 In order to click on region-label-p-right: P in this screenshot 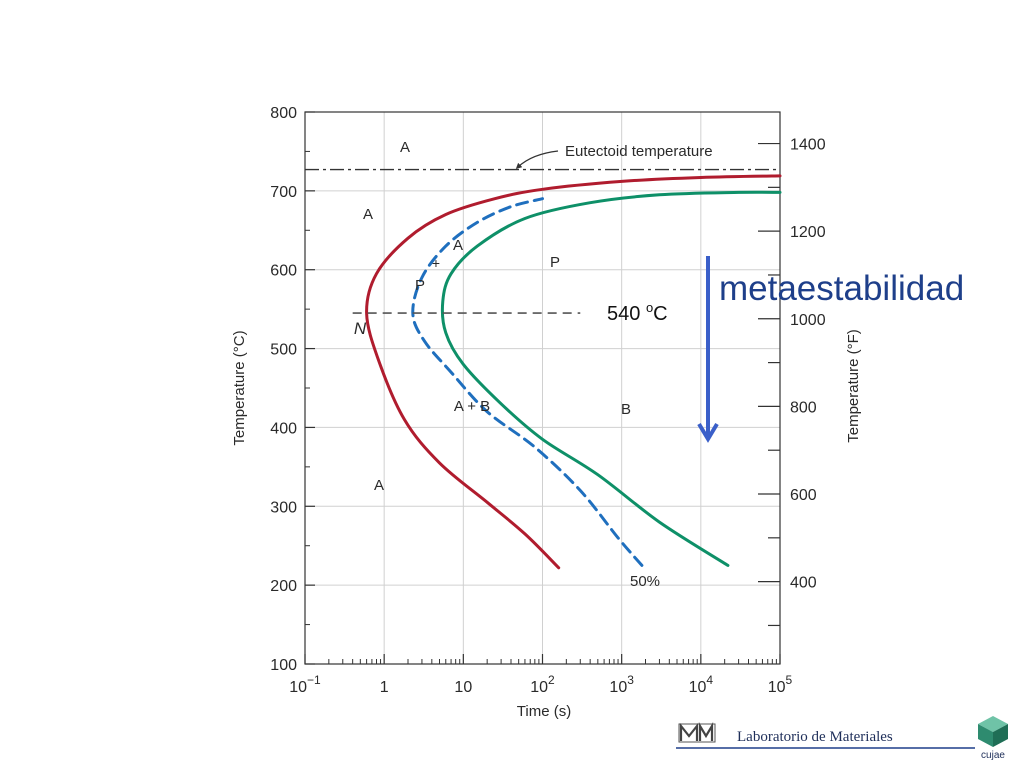, I will do `click(555, 262)`.